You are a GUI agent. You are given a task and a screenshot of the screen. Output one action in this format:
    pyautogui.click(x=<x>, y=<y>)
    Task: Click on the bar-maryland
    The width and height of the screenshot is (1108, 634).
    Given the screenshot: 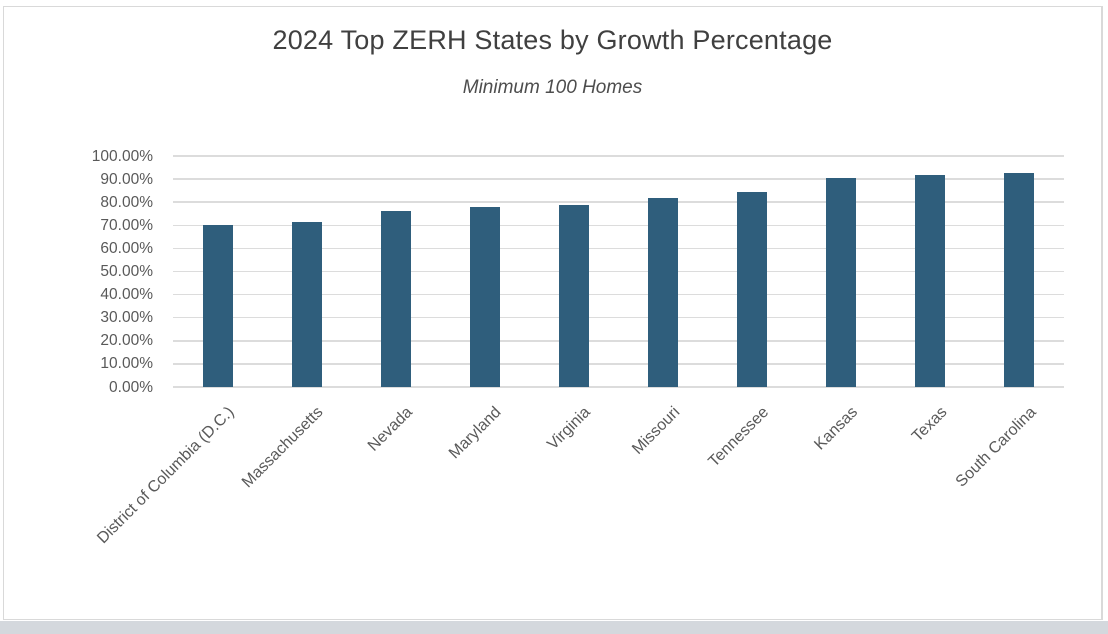 What is the action you would take?
    pyautogui.click(x=484, y=297)
    